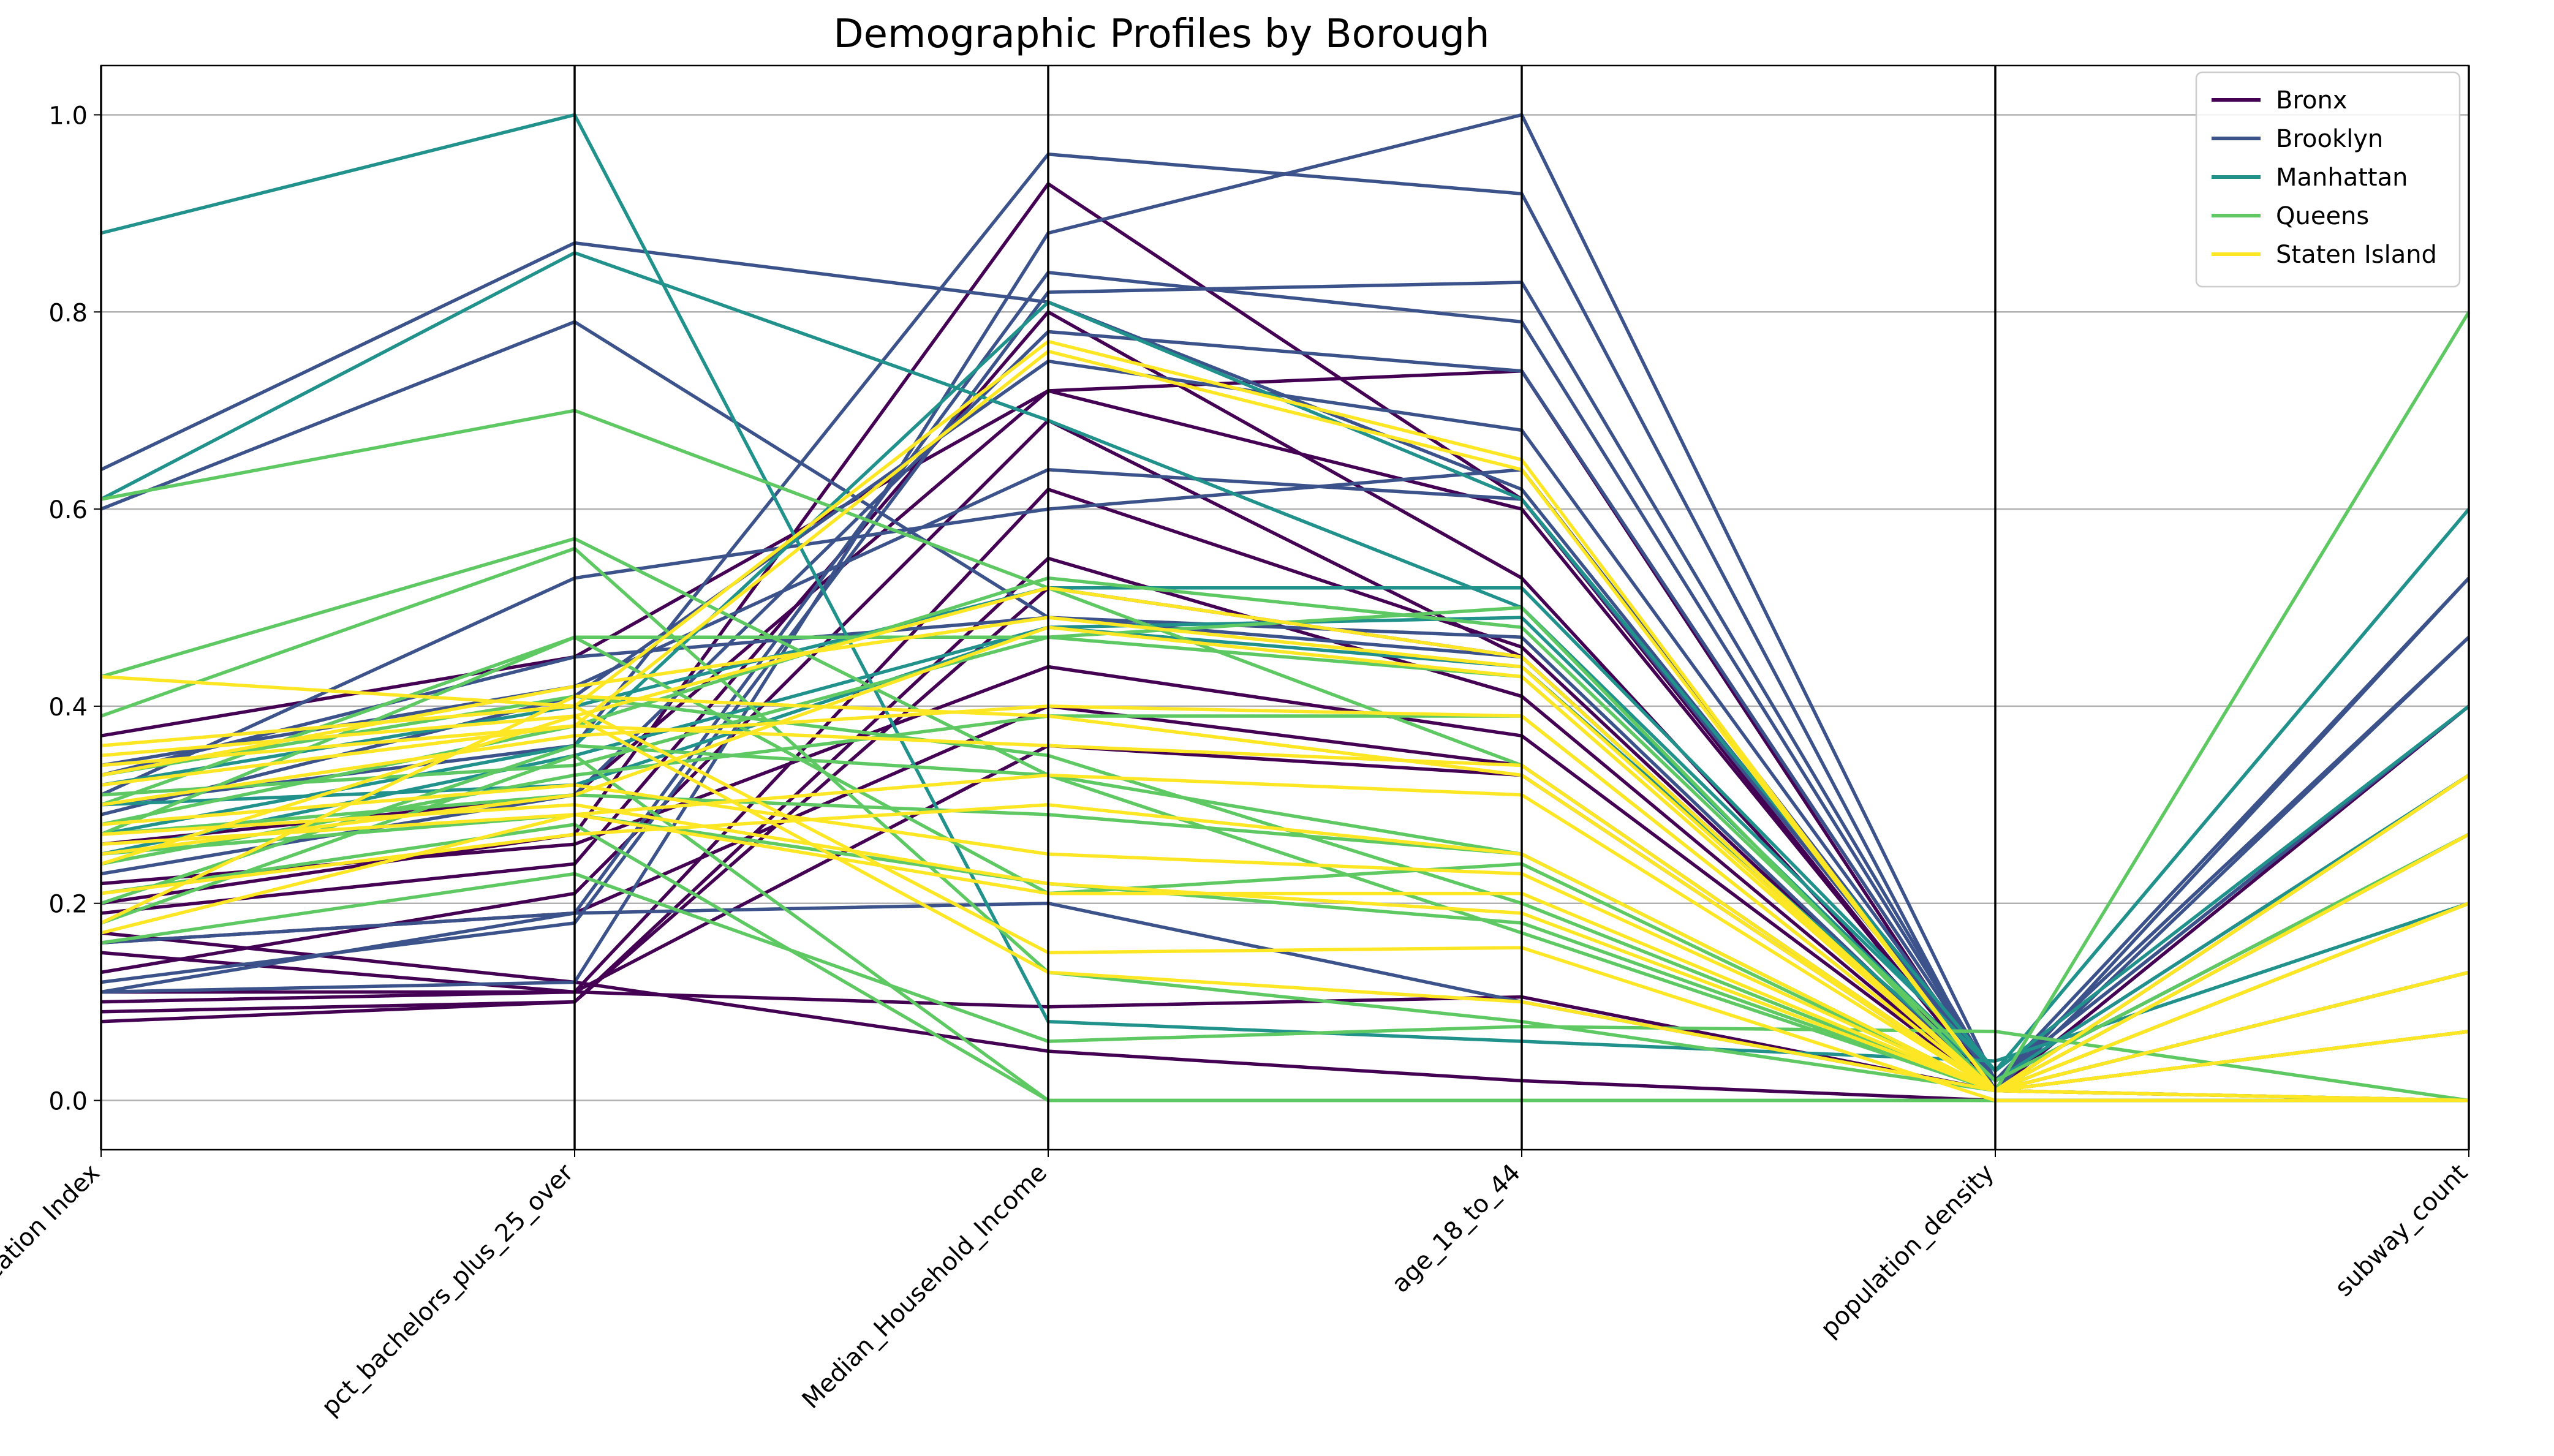  I want to click on series-line-queens, so click(1284, 987).